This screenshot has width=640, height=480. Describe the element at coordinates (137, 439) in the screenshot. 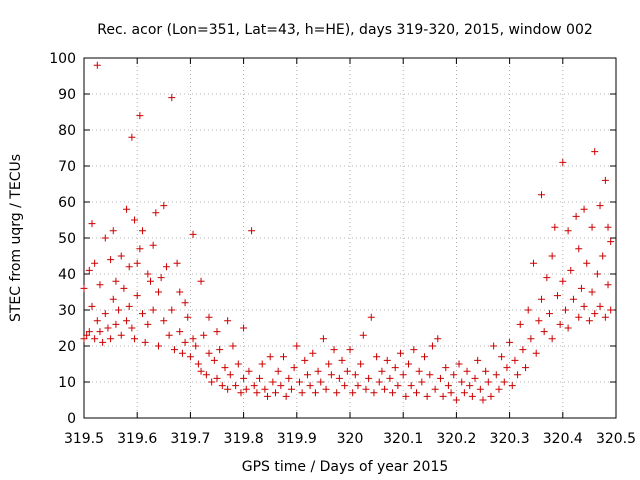

I see `x-tick-label: 319.6` at that location.